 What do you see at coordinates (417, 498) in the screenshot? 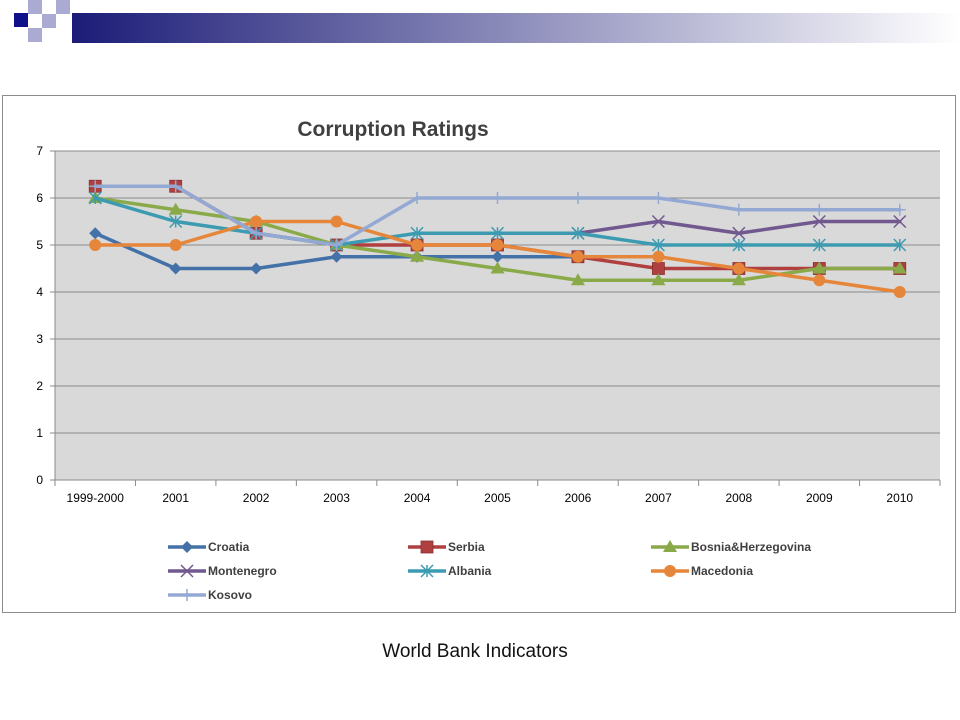
I see `x-tick-label: 2004` at bounding box center [417, 498].